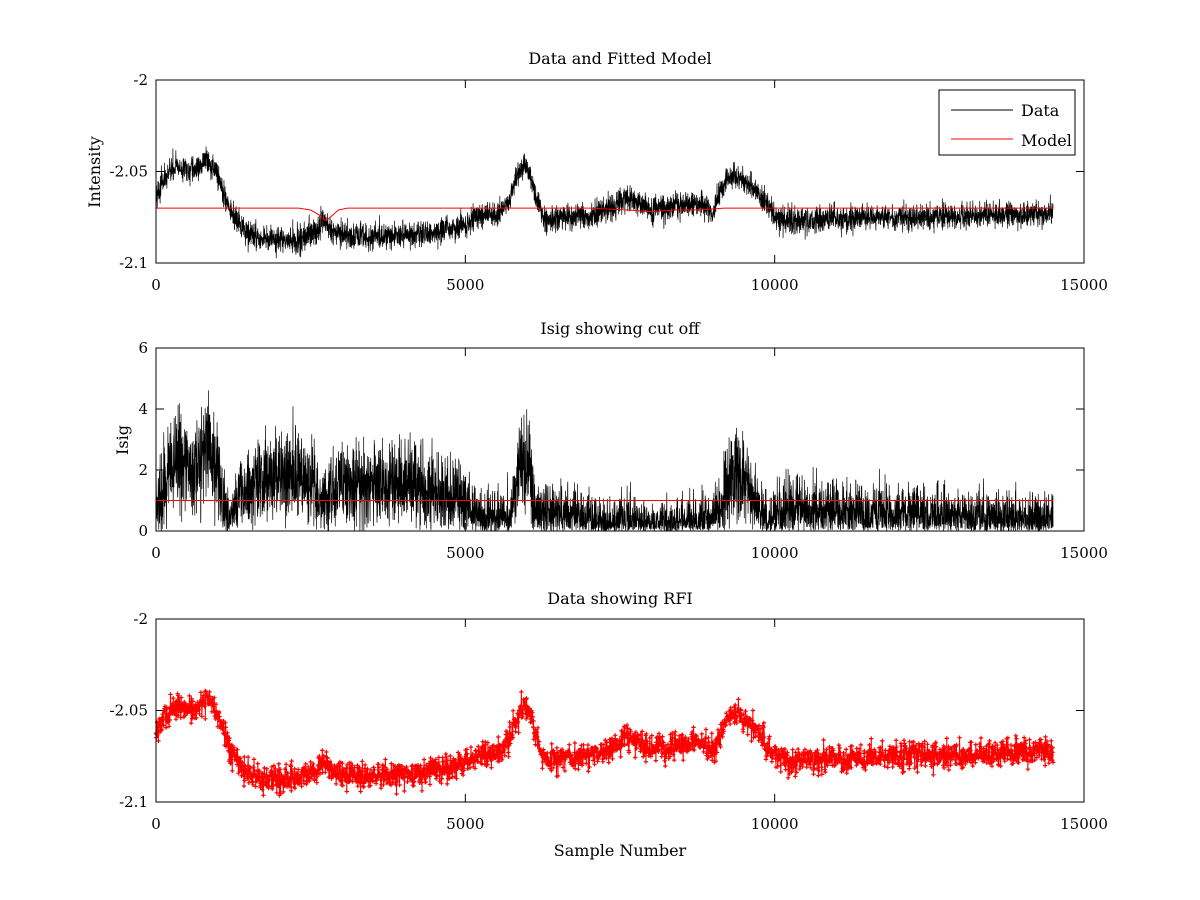  I want to click on legend-label-model: Model, so click(1046, 140).